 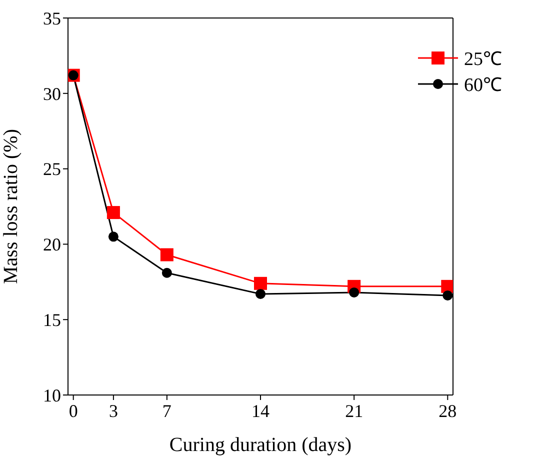 I want to click on x-tick-label: 21, so click(x=354, y=410).